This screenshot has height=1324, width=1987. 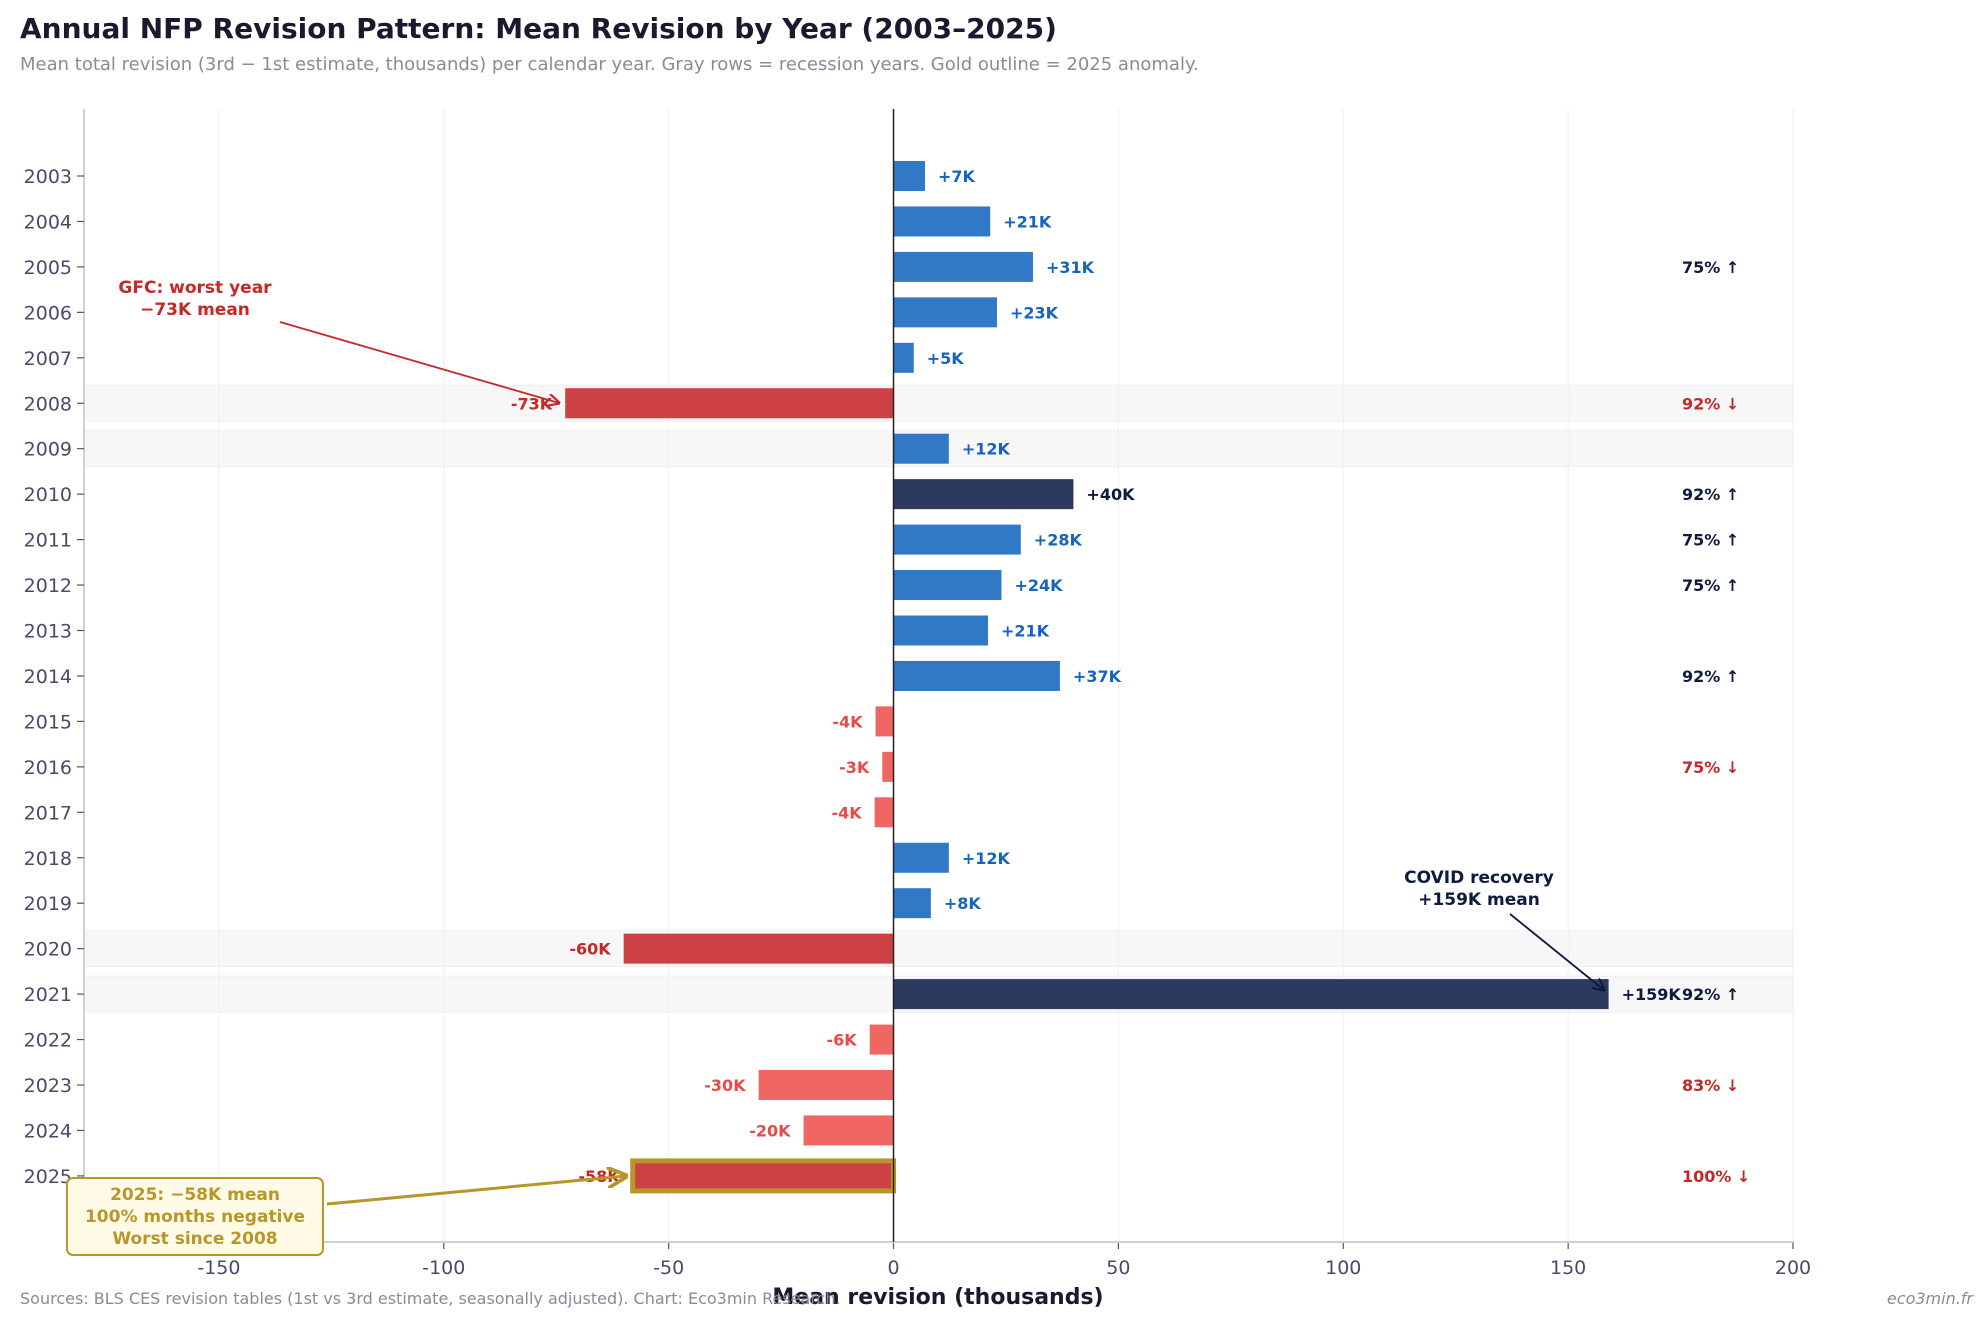 I want to click on bar-2011, so click(x=957, y=539).